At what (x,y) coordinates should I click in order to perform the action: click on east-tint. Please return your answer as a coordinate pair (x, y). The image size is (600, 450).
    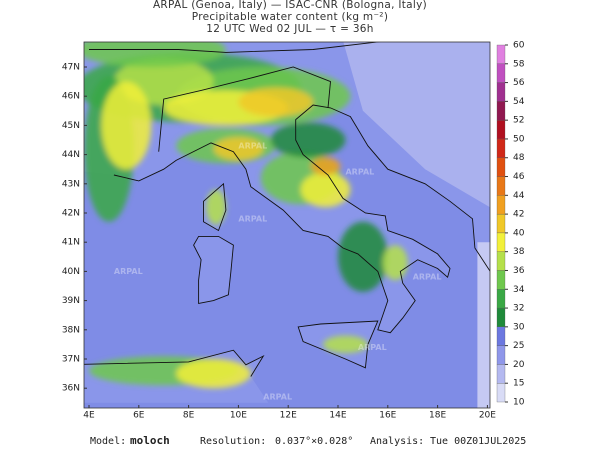
    Looking at the image, I should click on (483, 325).